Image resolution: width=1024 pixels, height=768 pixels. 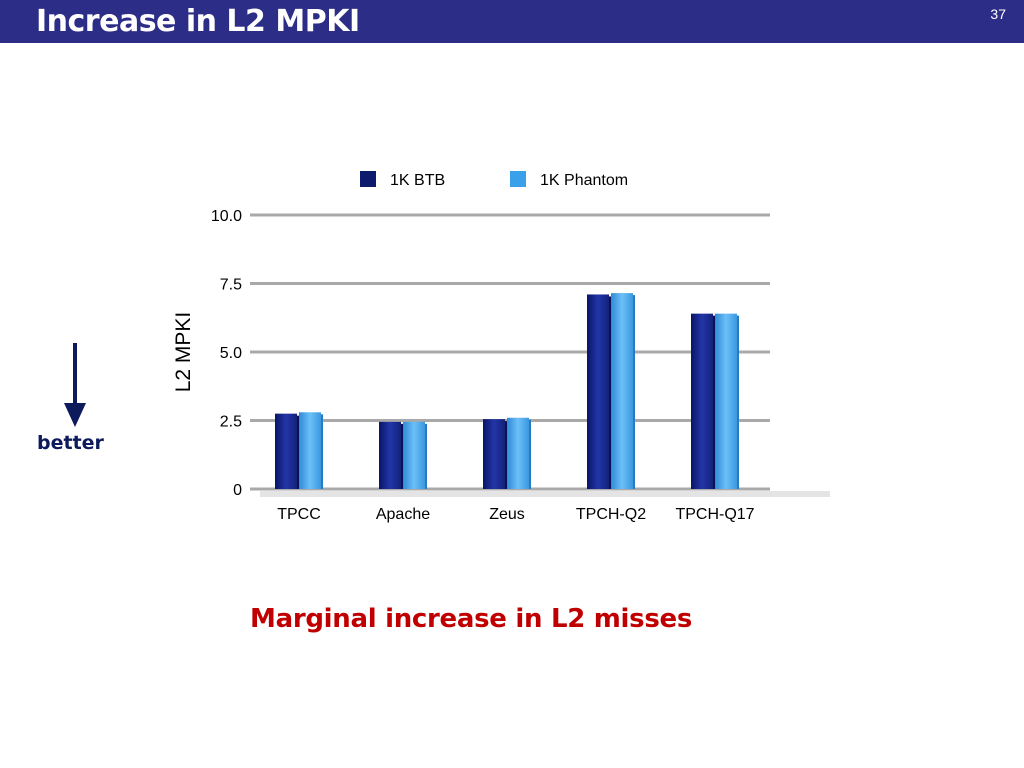 I want to click on y-tick-label: 7.5, so click(x=231, y=285).